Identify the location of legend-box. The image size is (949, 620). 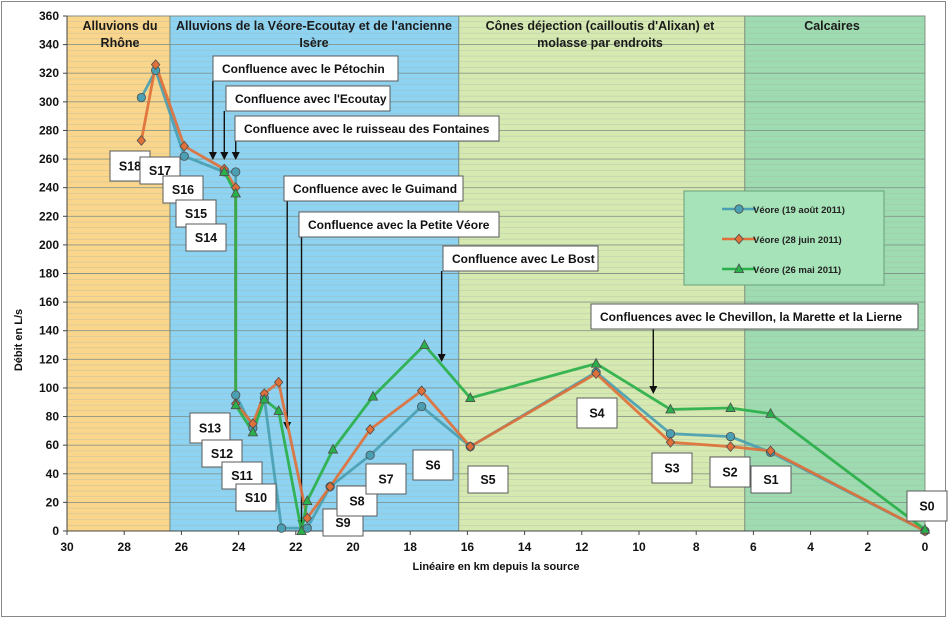
(784, 238).